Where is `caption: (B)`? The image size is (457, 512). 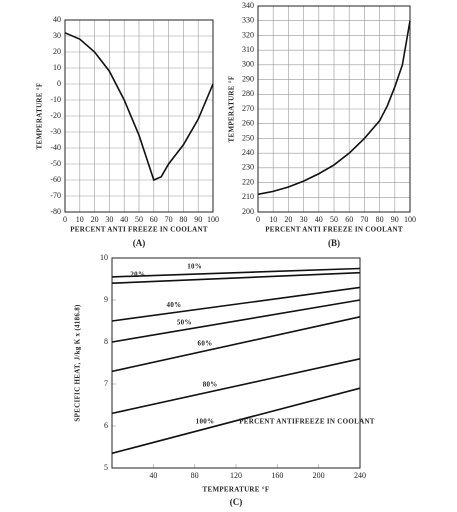
caption: (B) is located at coordinates (334, 243).